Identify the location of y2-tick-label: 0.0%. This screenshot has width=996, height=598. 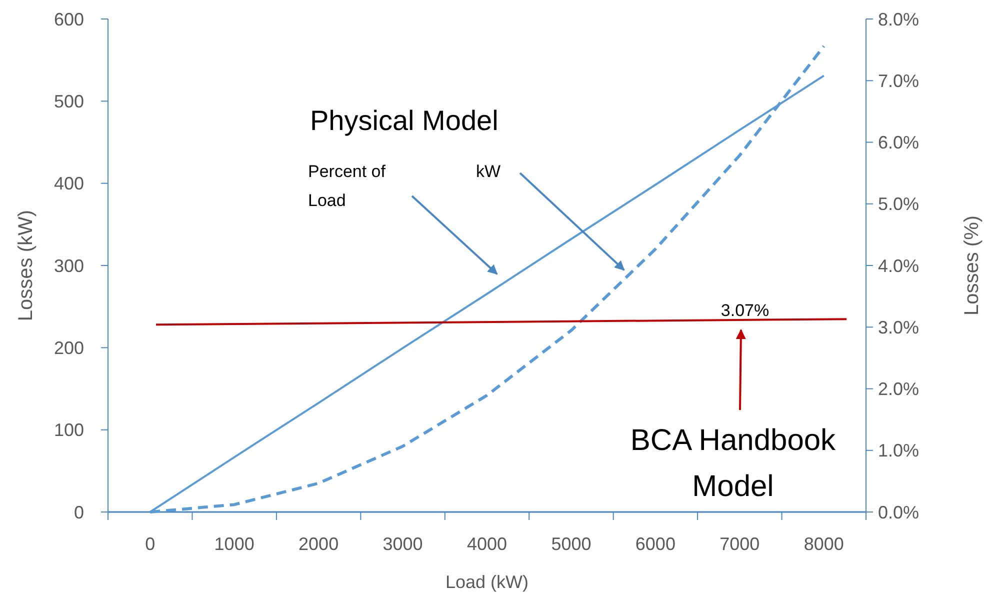
(899, 512).